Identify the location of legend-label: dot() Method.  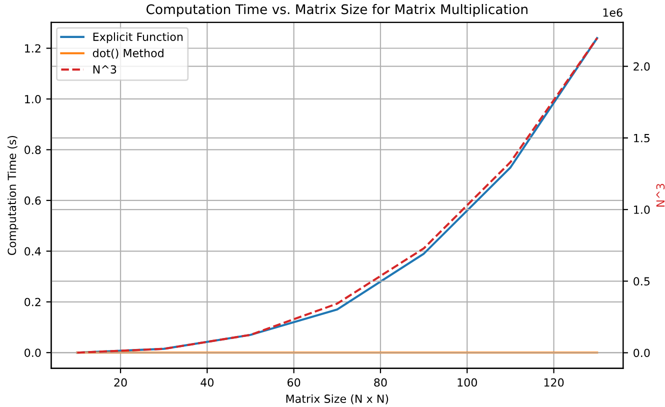
(128, 53).